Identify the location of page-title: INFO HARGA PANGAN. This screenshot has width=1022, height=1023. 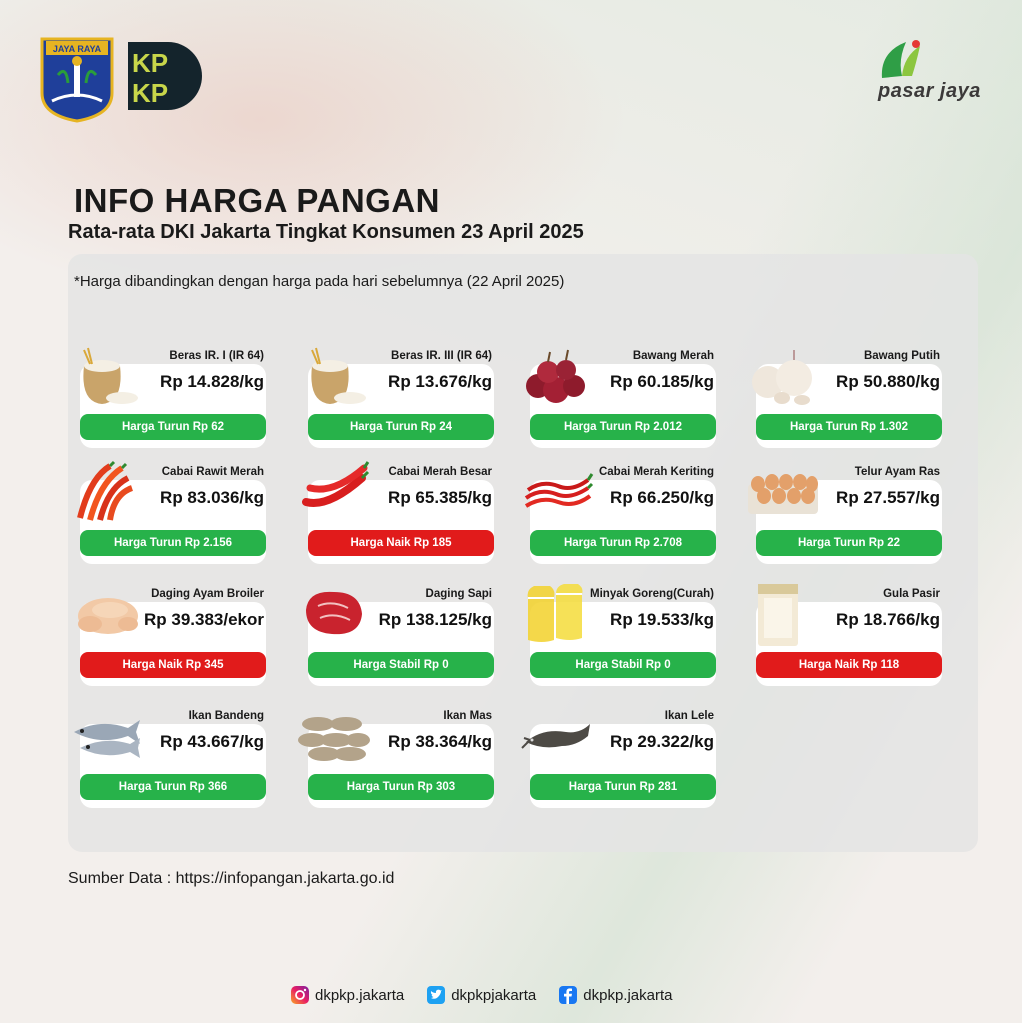
(257, 200).